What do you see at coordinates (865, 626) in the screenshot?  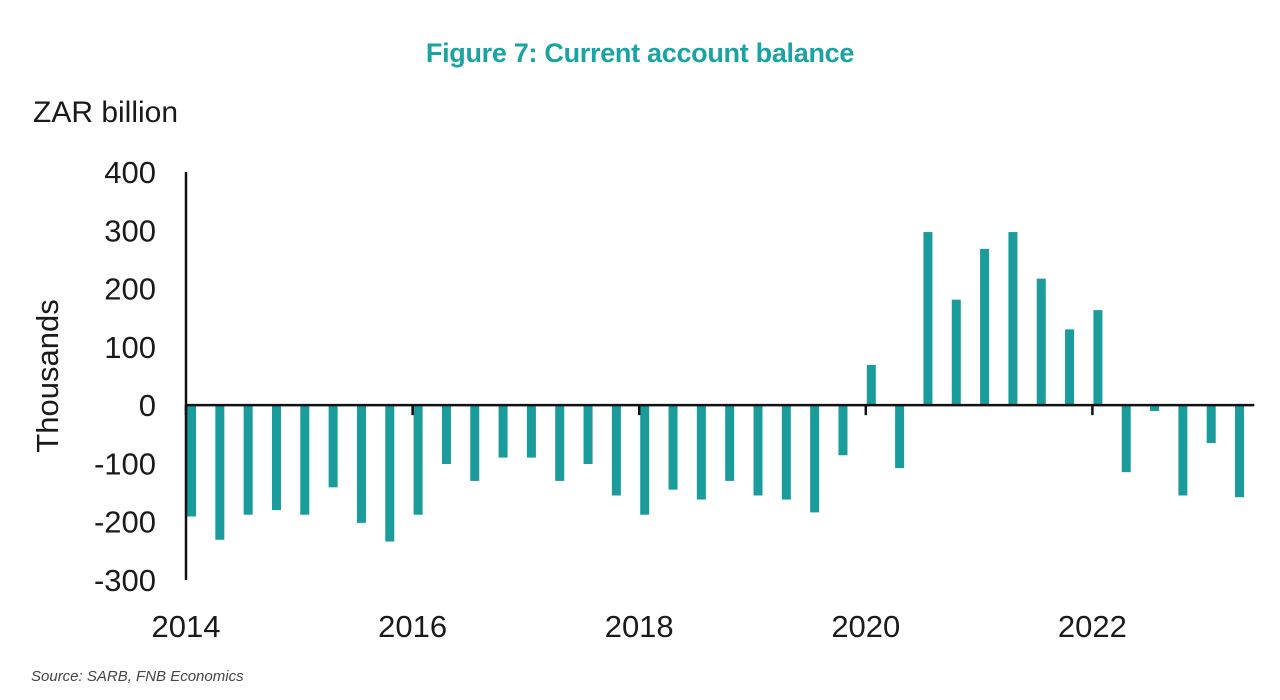 I see `x-tick-label: 2020` at bounding box center [865, 626].